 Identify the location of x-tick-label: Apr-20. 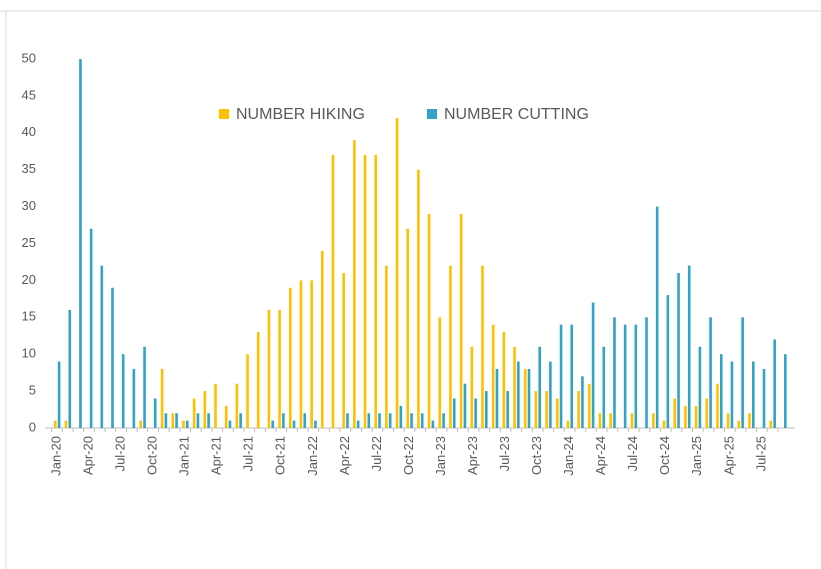
(87, 455).